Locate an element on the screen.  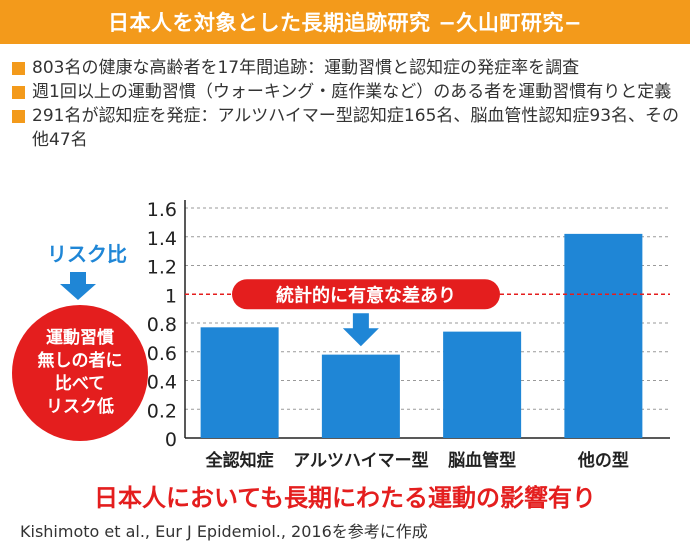
risk-ratio-label: リスク比 is located at coordinates (87, 254).